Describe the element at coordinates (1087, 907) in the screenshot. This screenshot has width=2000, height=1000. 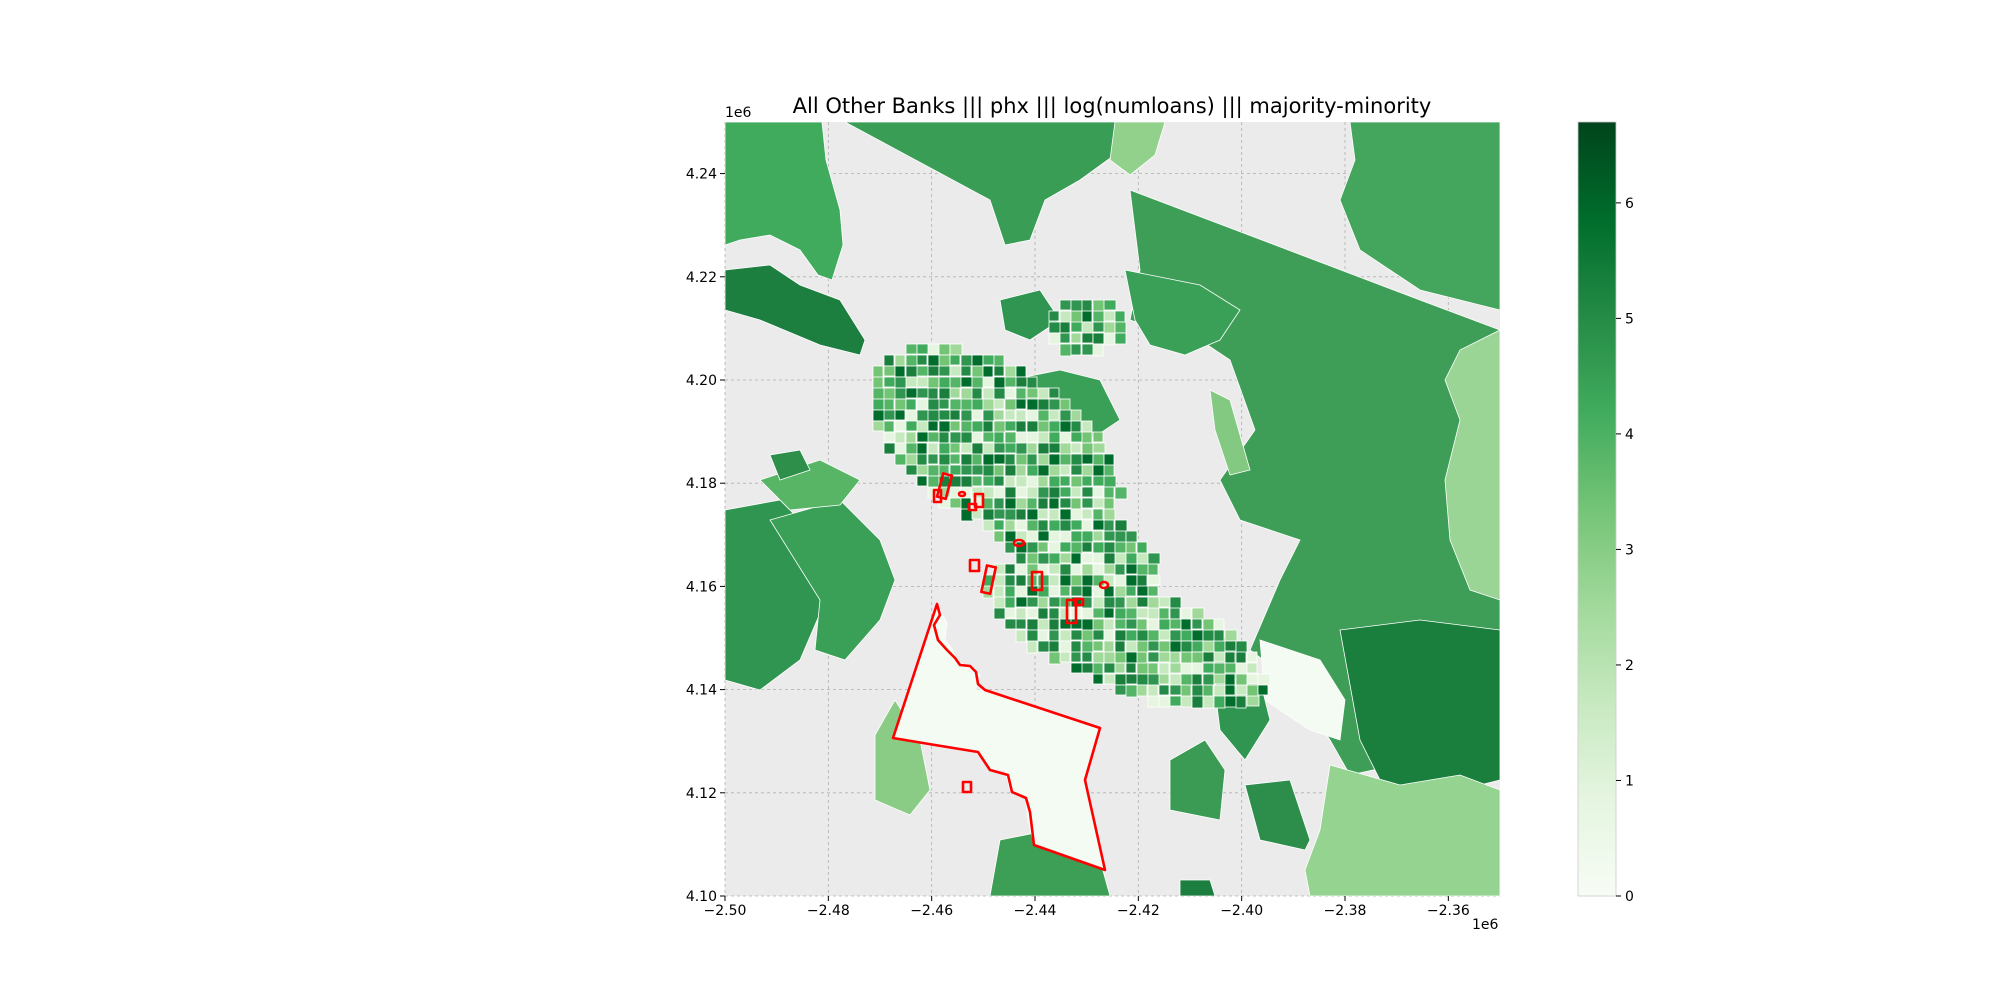
I see `x-axis: −2.50 −2.48 −2.46 −2.44 −2.42 −2.40 −2.38 −2.36` at that location.